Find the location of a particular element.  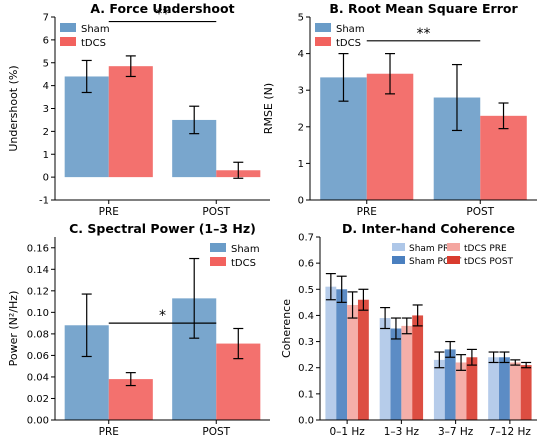

y-tick-label: 0.16 is located at coordinates (38, 248).